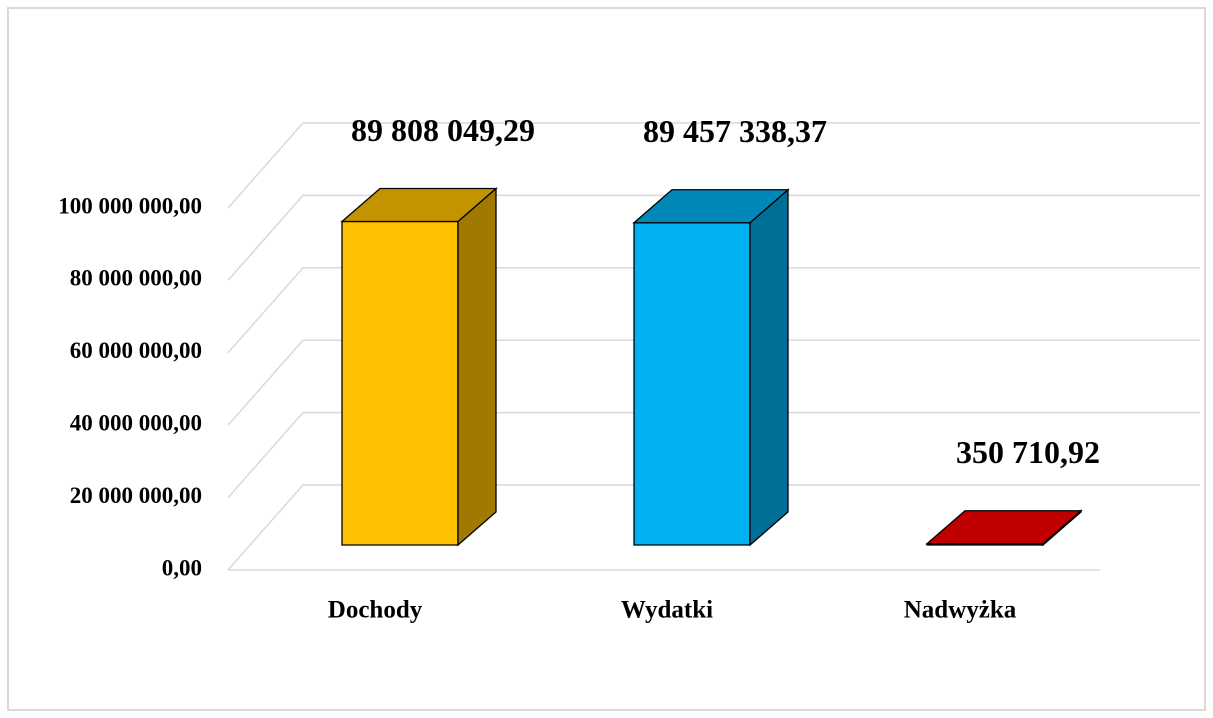  Describe the element at coordinates (136, 350) in the screenshot. I see `y-tick-label: 60 000 000,00` at that location.